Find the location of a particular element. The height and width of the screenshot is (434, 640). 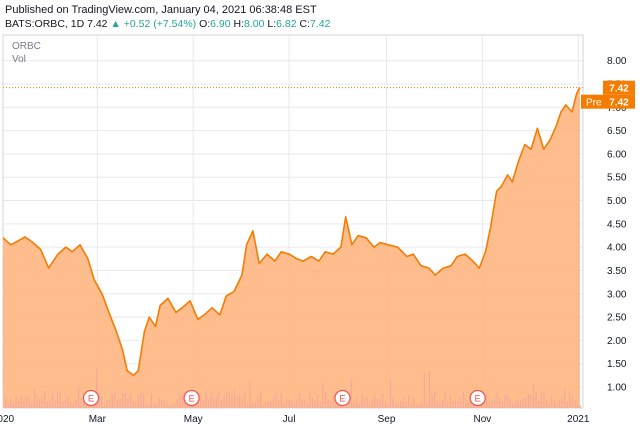

x-tick-label-2: May is located at coordinates (193, 419).